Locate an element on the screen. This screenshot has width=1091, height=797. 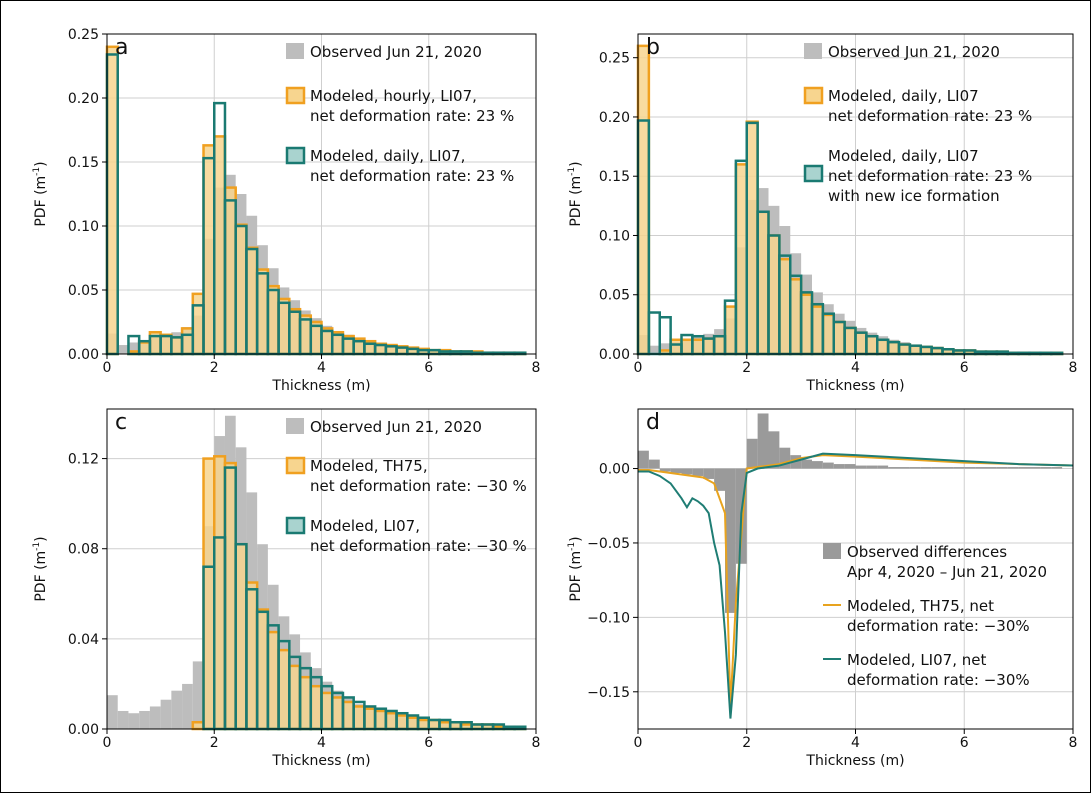
legend-label: net deformation rate: −30 % is located at coordinates (418, 486).